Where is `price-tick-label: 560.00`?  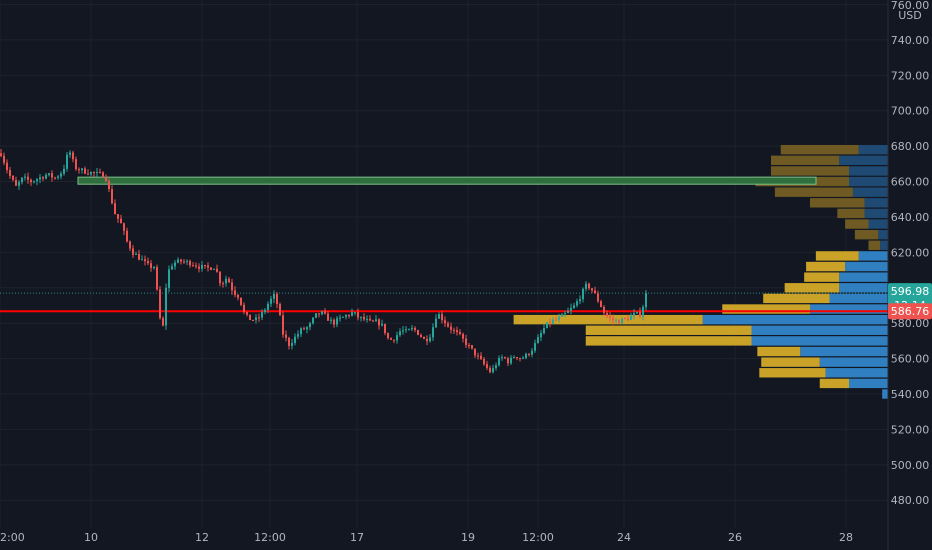
price-tick-label: 560.00 is located at coordinates (910, 359).